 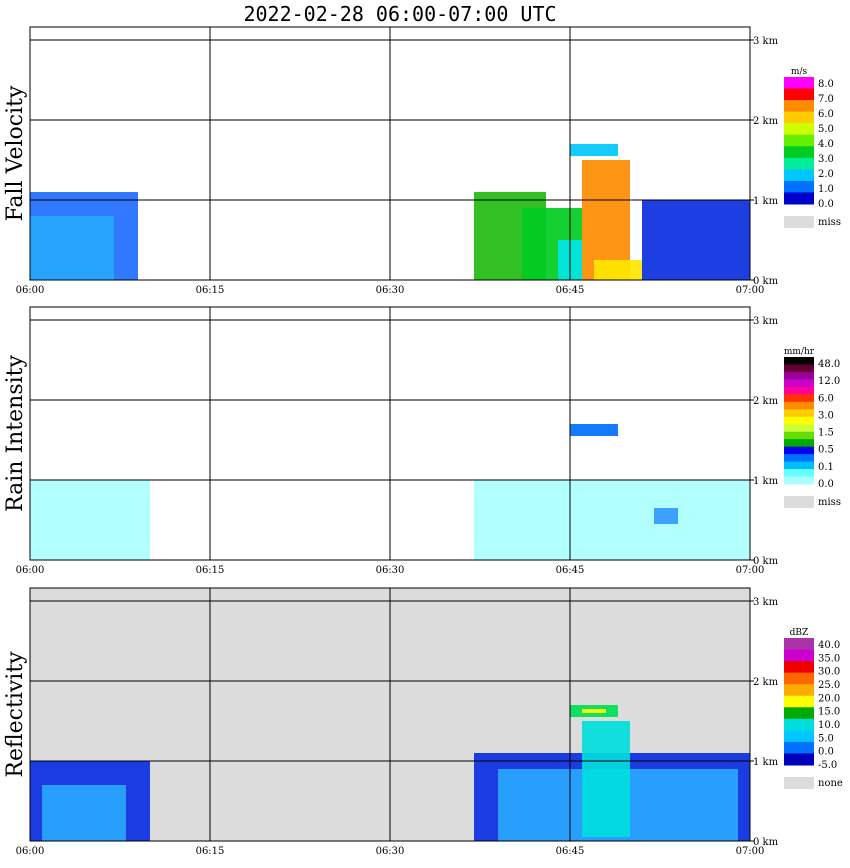 What do you see at coordinates (826, 114) in the screenshot?
I see `colorbar-label: 6.0` at bounding box center [826, 114].